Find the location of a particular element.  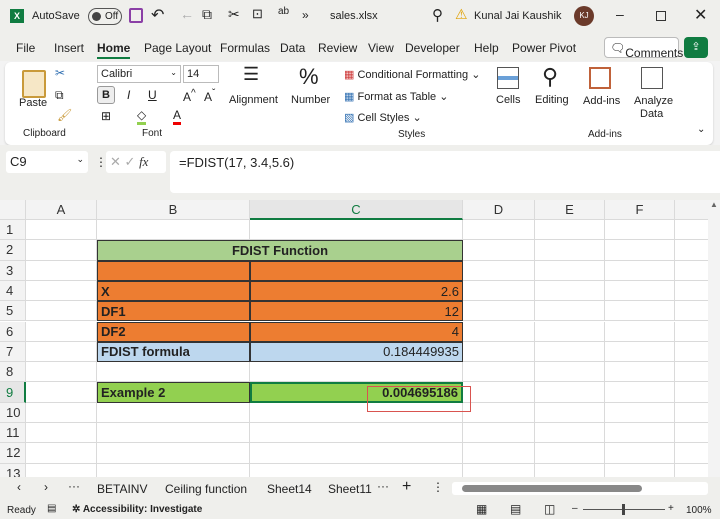

cell-b3 is located at coordinates (173, 270).